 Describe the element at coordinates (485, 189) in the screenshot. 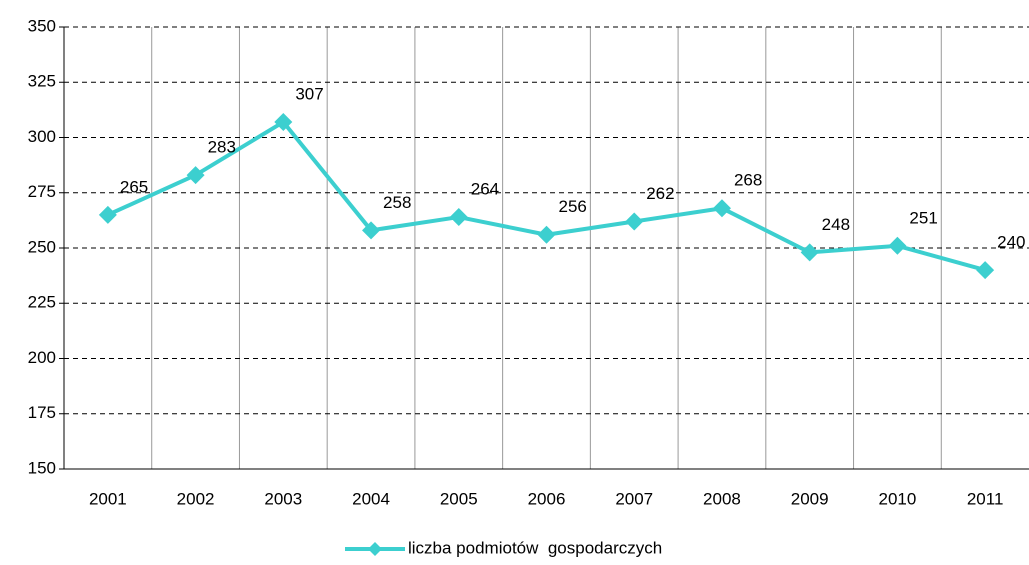

I see `data-label: 264` at that location.